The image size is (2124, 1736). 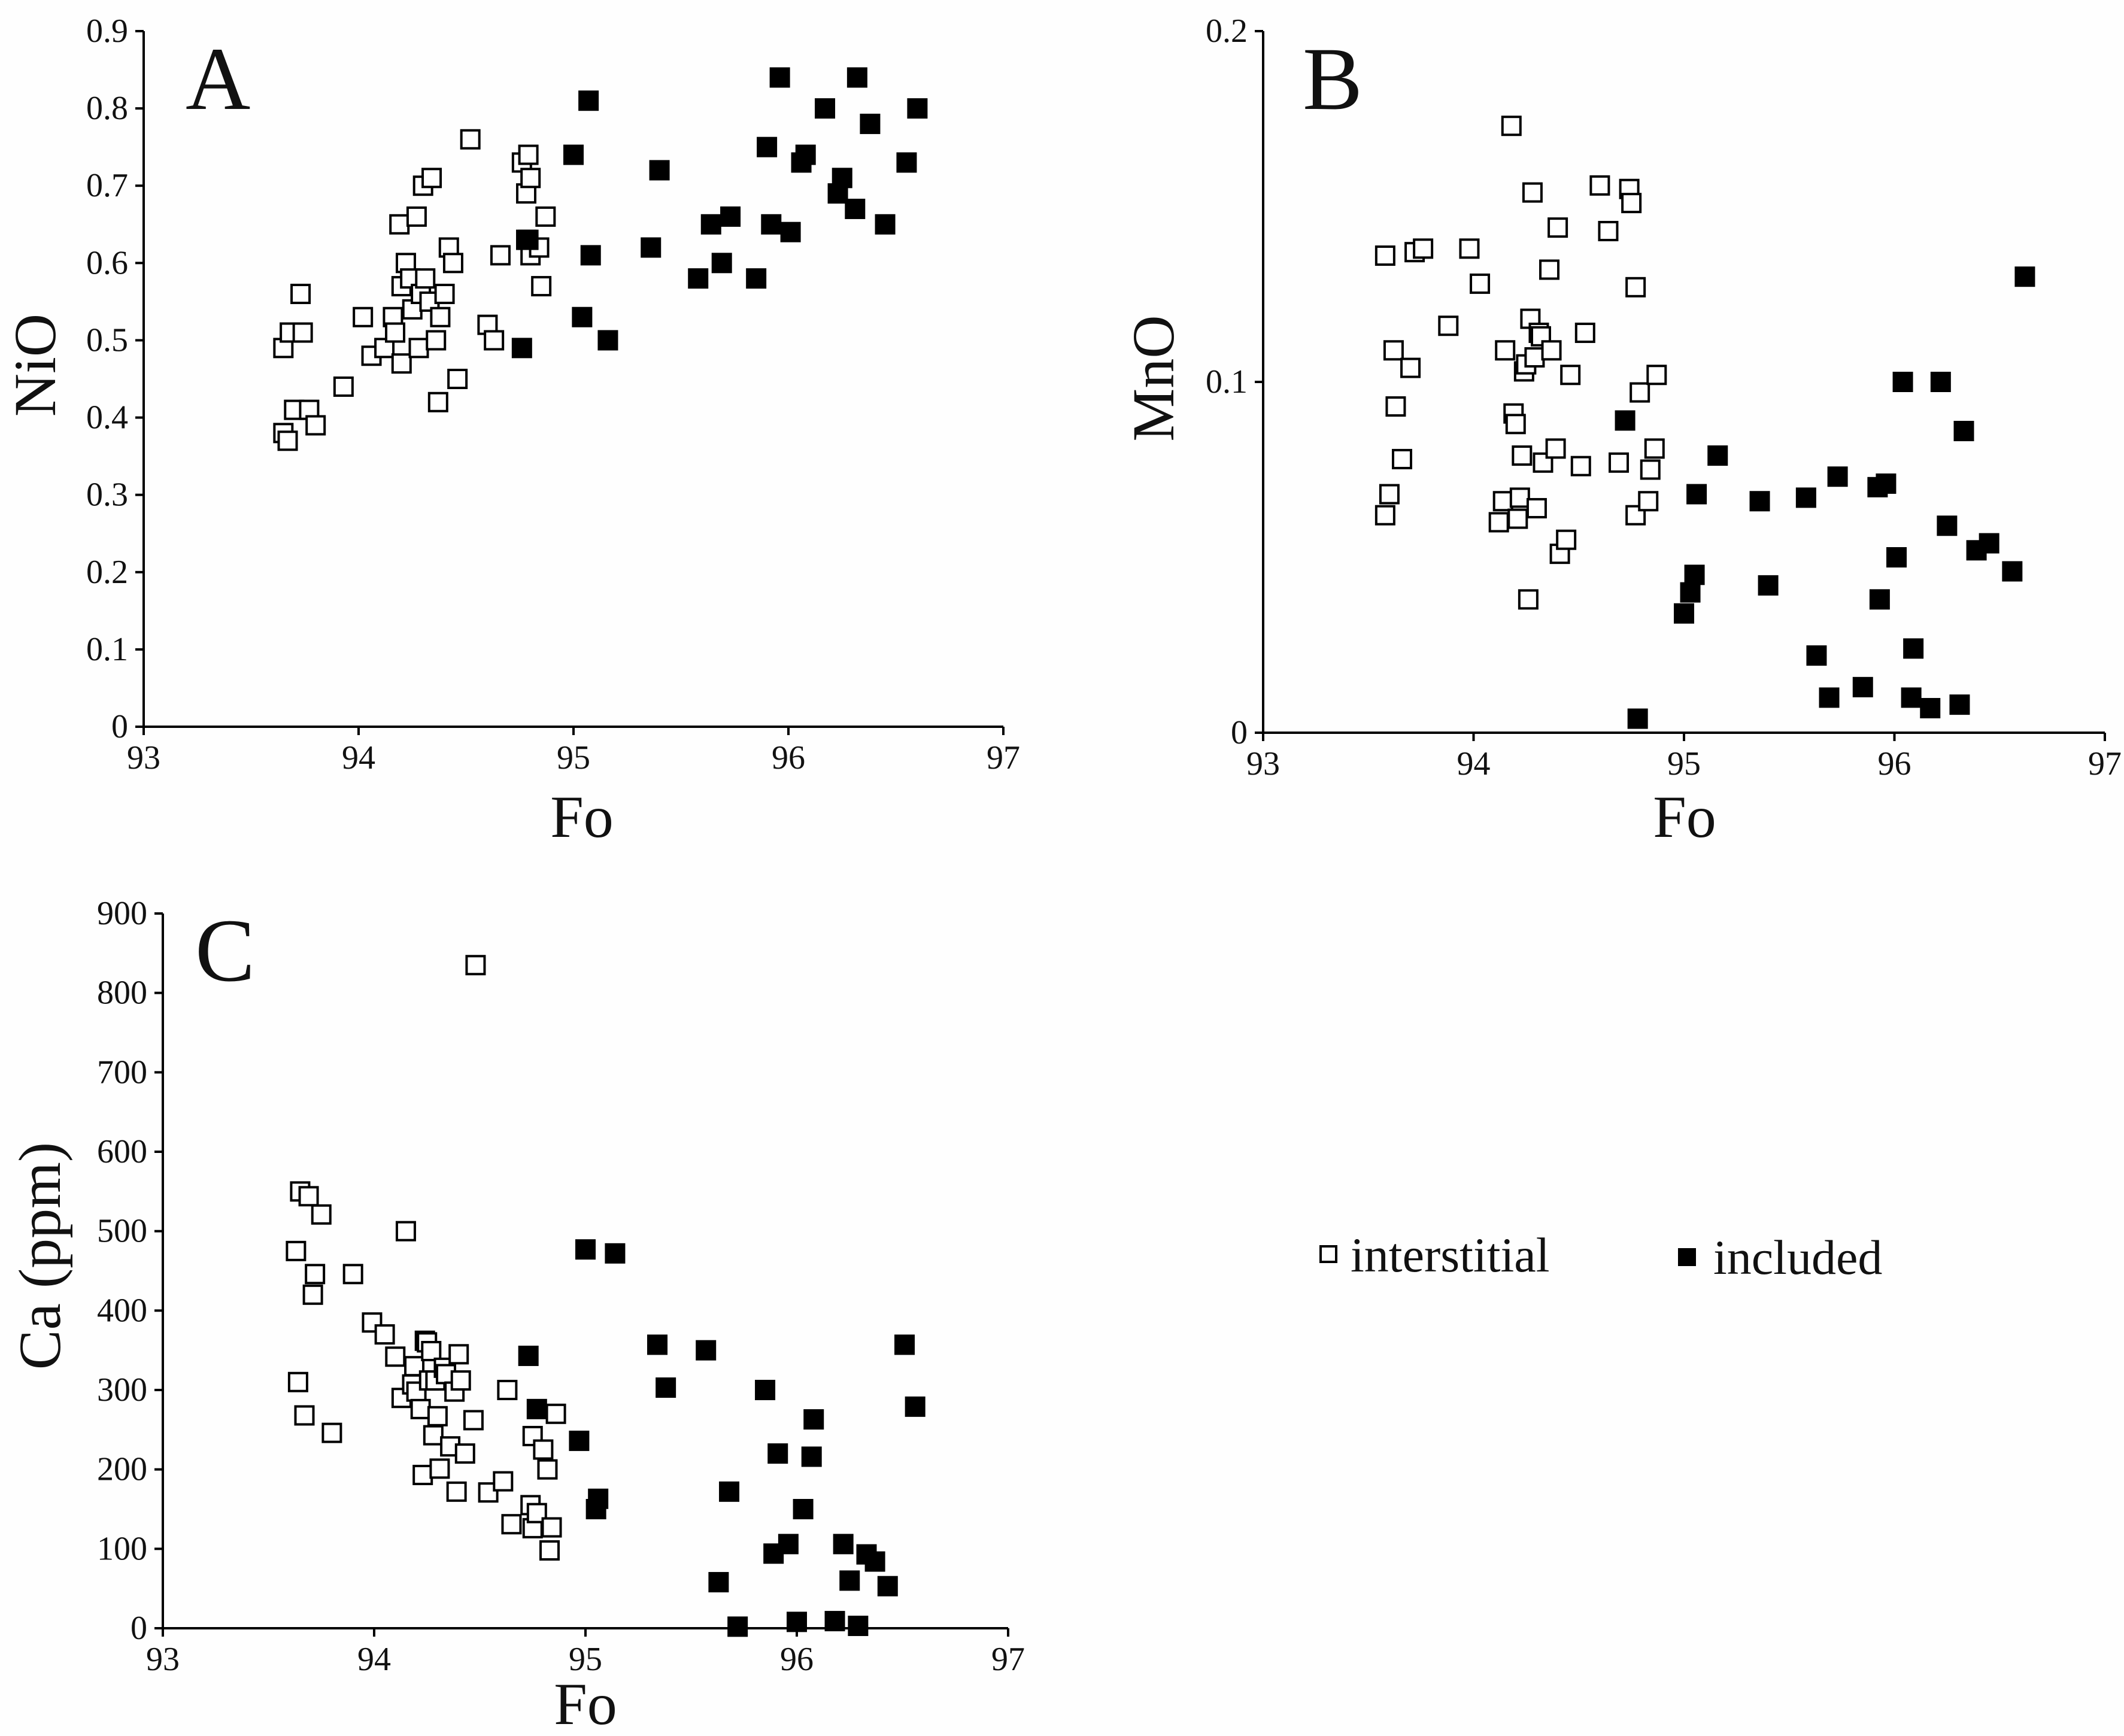 What do you see at coordinates (119, 727) in the screenshot?
I see `panel-a-y-tick-label: 0` at bounding box center [119, 727].